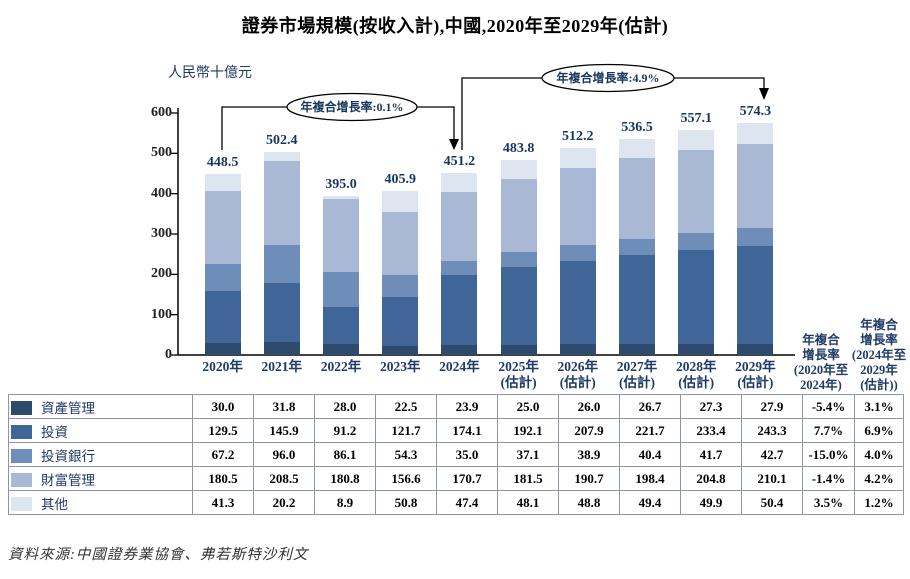 Image resolution: width=910 pixels, height=579 pixels. What do you see at coordinates (696, 374) in the screenshot?
I see `x-axis-category-label: 2028年 (估計)` at bounding box center [696, 374].